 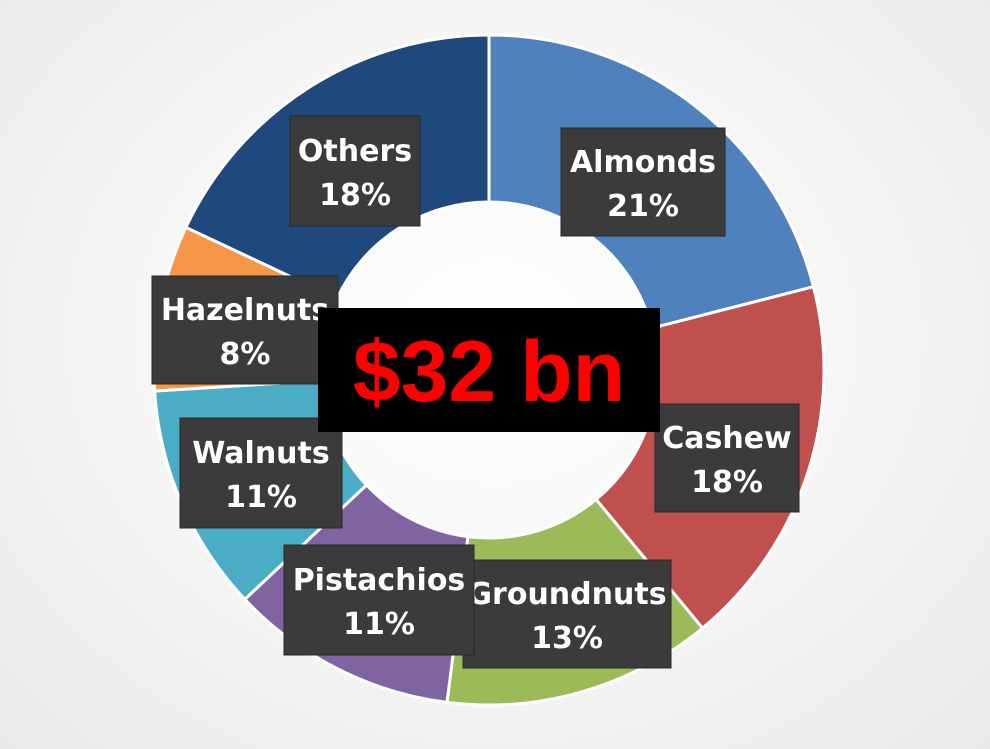 I want to click on slice-label-groundnuts: Groundnuts 13%, so click(x=567, y=614).